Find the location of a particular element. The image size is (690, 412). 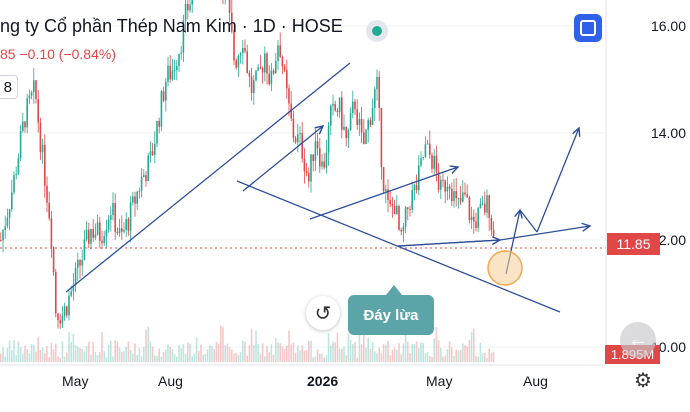

last-price-value: 11.85 is located at coordinates (633, 244).